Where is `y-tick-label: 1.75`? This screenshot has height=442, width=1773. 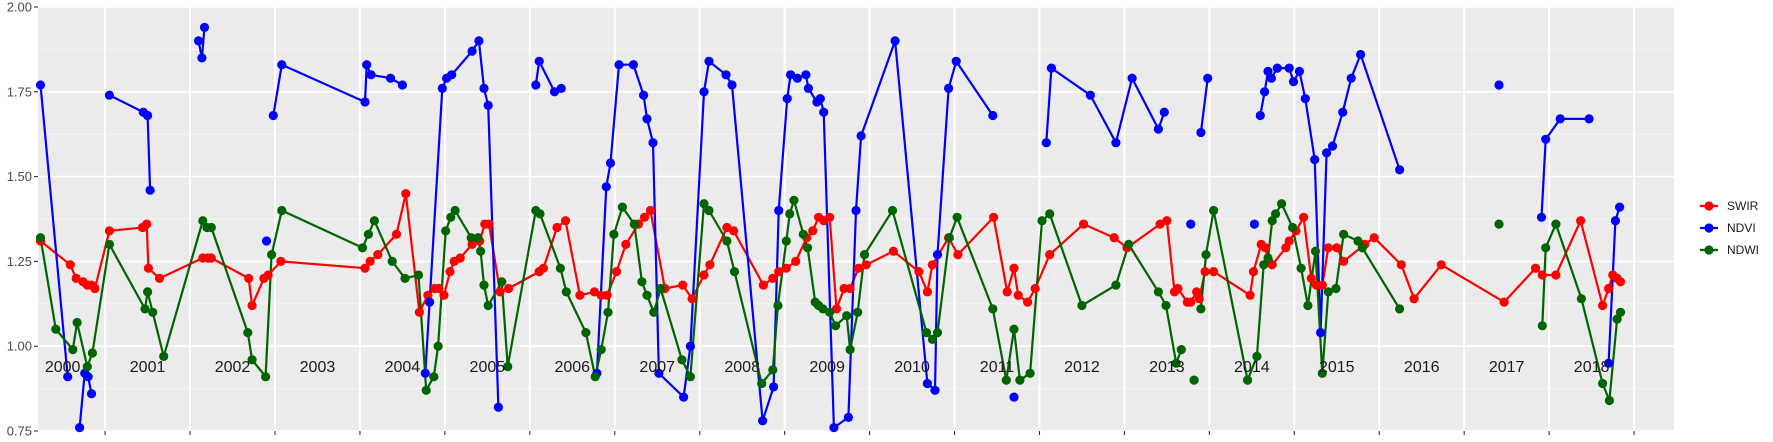
y-tick-label: 1.75 is located at coordinates (19, 91).